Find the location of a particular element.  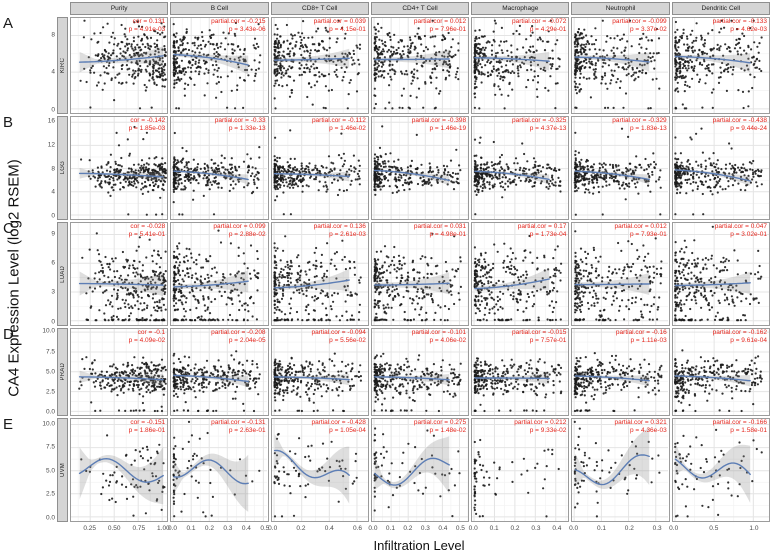

p-value-annotation: p = 4.09e-02 is located at coordinates (147, 340).